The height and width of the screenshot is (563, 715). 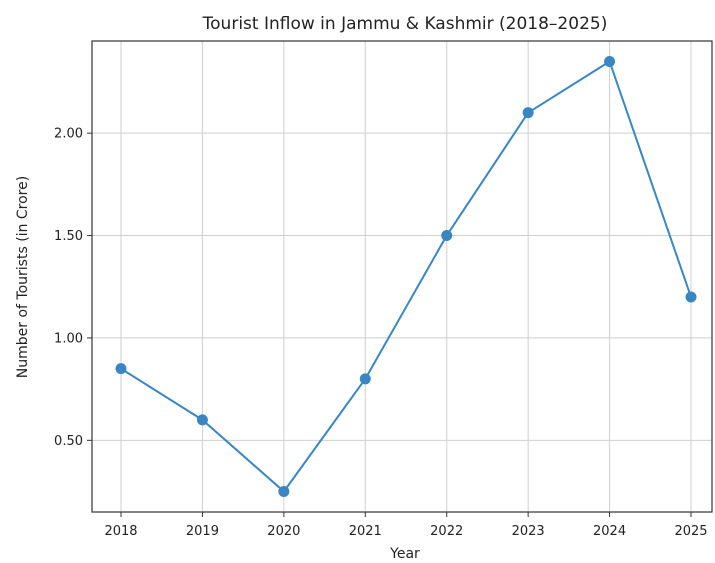 I want to click on x-tick-label: 2024, so click(x=609, y=531).